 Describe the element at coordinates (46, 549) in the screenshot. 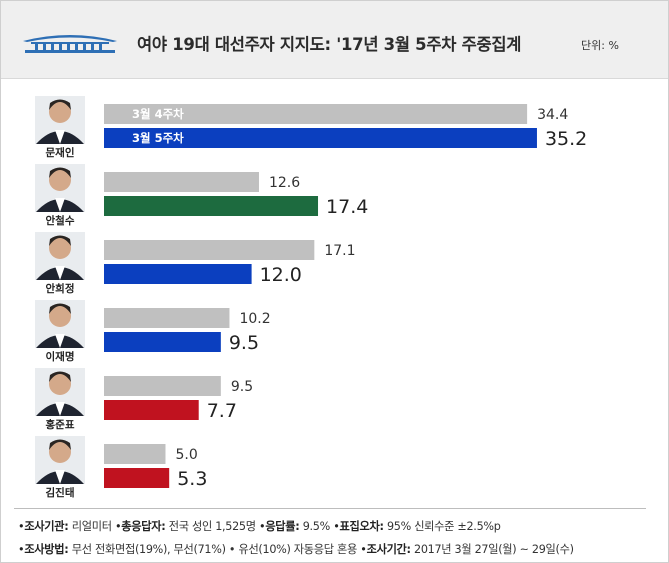

I see `footer-key-method: 조사방법:` at that location.